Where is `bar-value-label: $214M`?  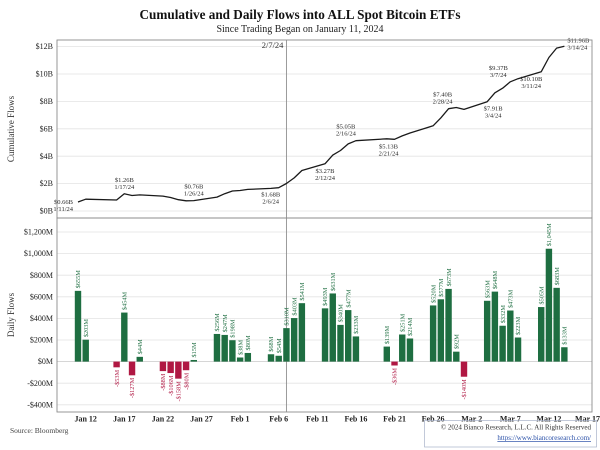
bar-value-label: $214M is located at coordinates (410, 326).